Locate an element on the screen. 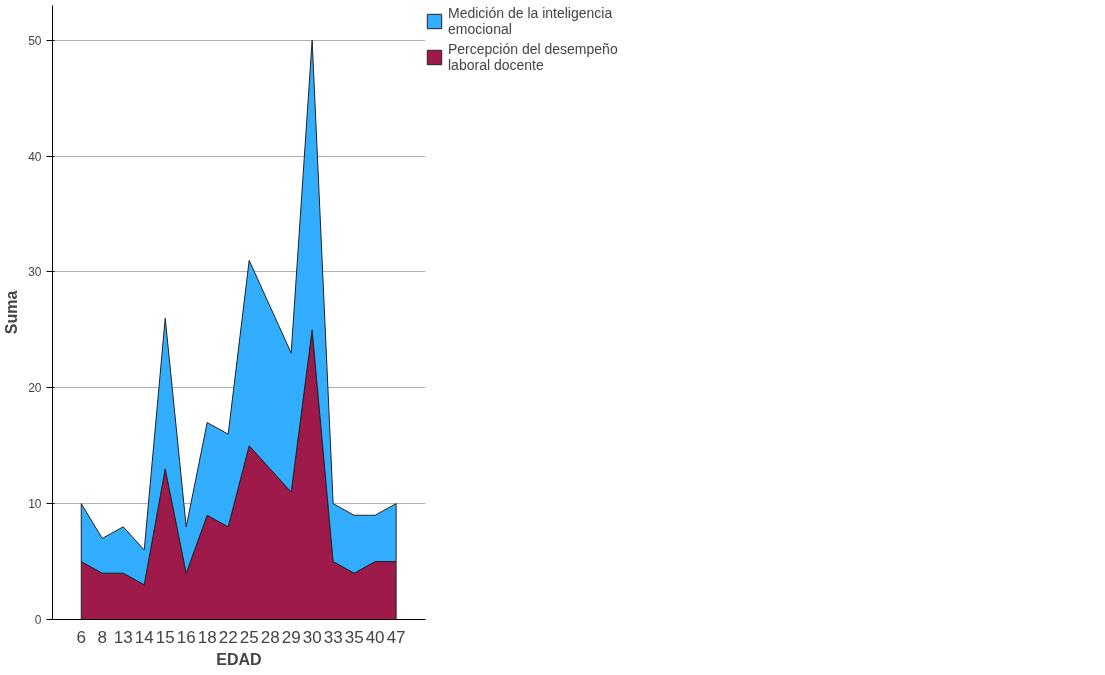 The height and width of the screenshot is (675, 1105). x-tick-label: 14 is located at coordinates (144, 637).